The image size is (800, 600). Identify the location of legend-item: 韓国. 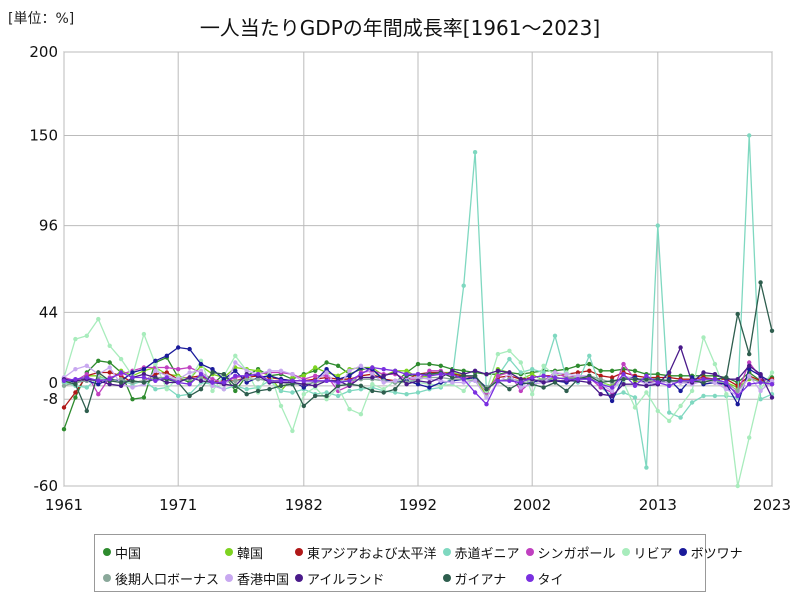
(257, 552).